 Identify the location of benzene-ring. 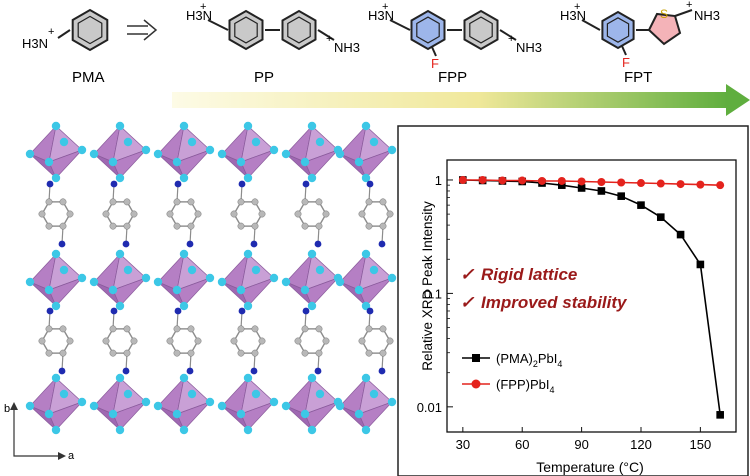
(90, 30).